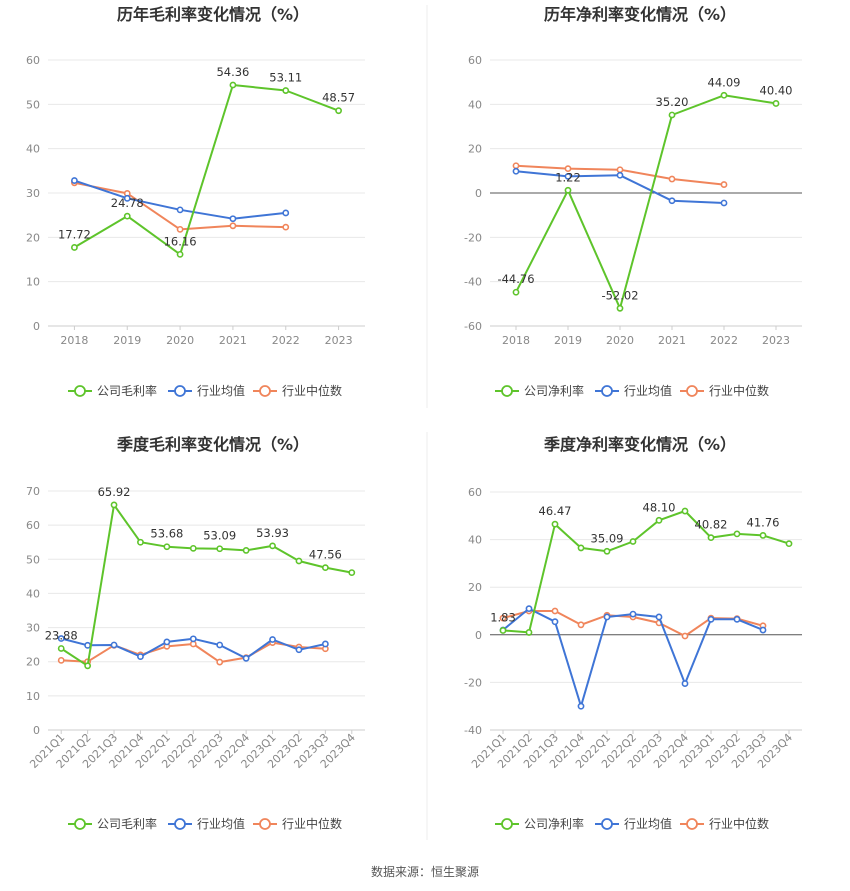  What do you see at coordinates (639, 444) in the screenshot?
I see `chart-title: 季度净利率变化情况（%）` at bounding box center [639, 444].